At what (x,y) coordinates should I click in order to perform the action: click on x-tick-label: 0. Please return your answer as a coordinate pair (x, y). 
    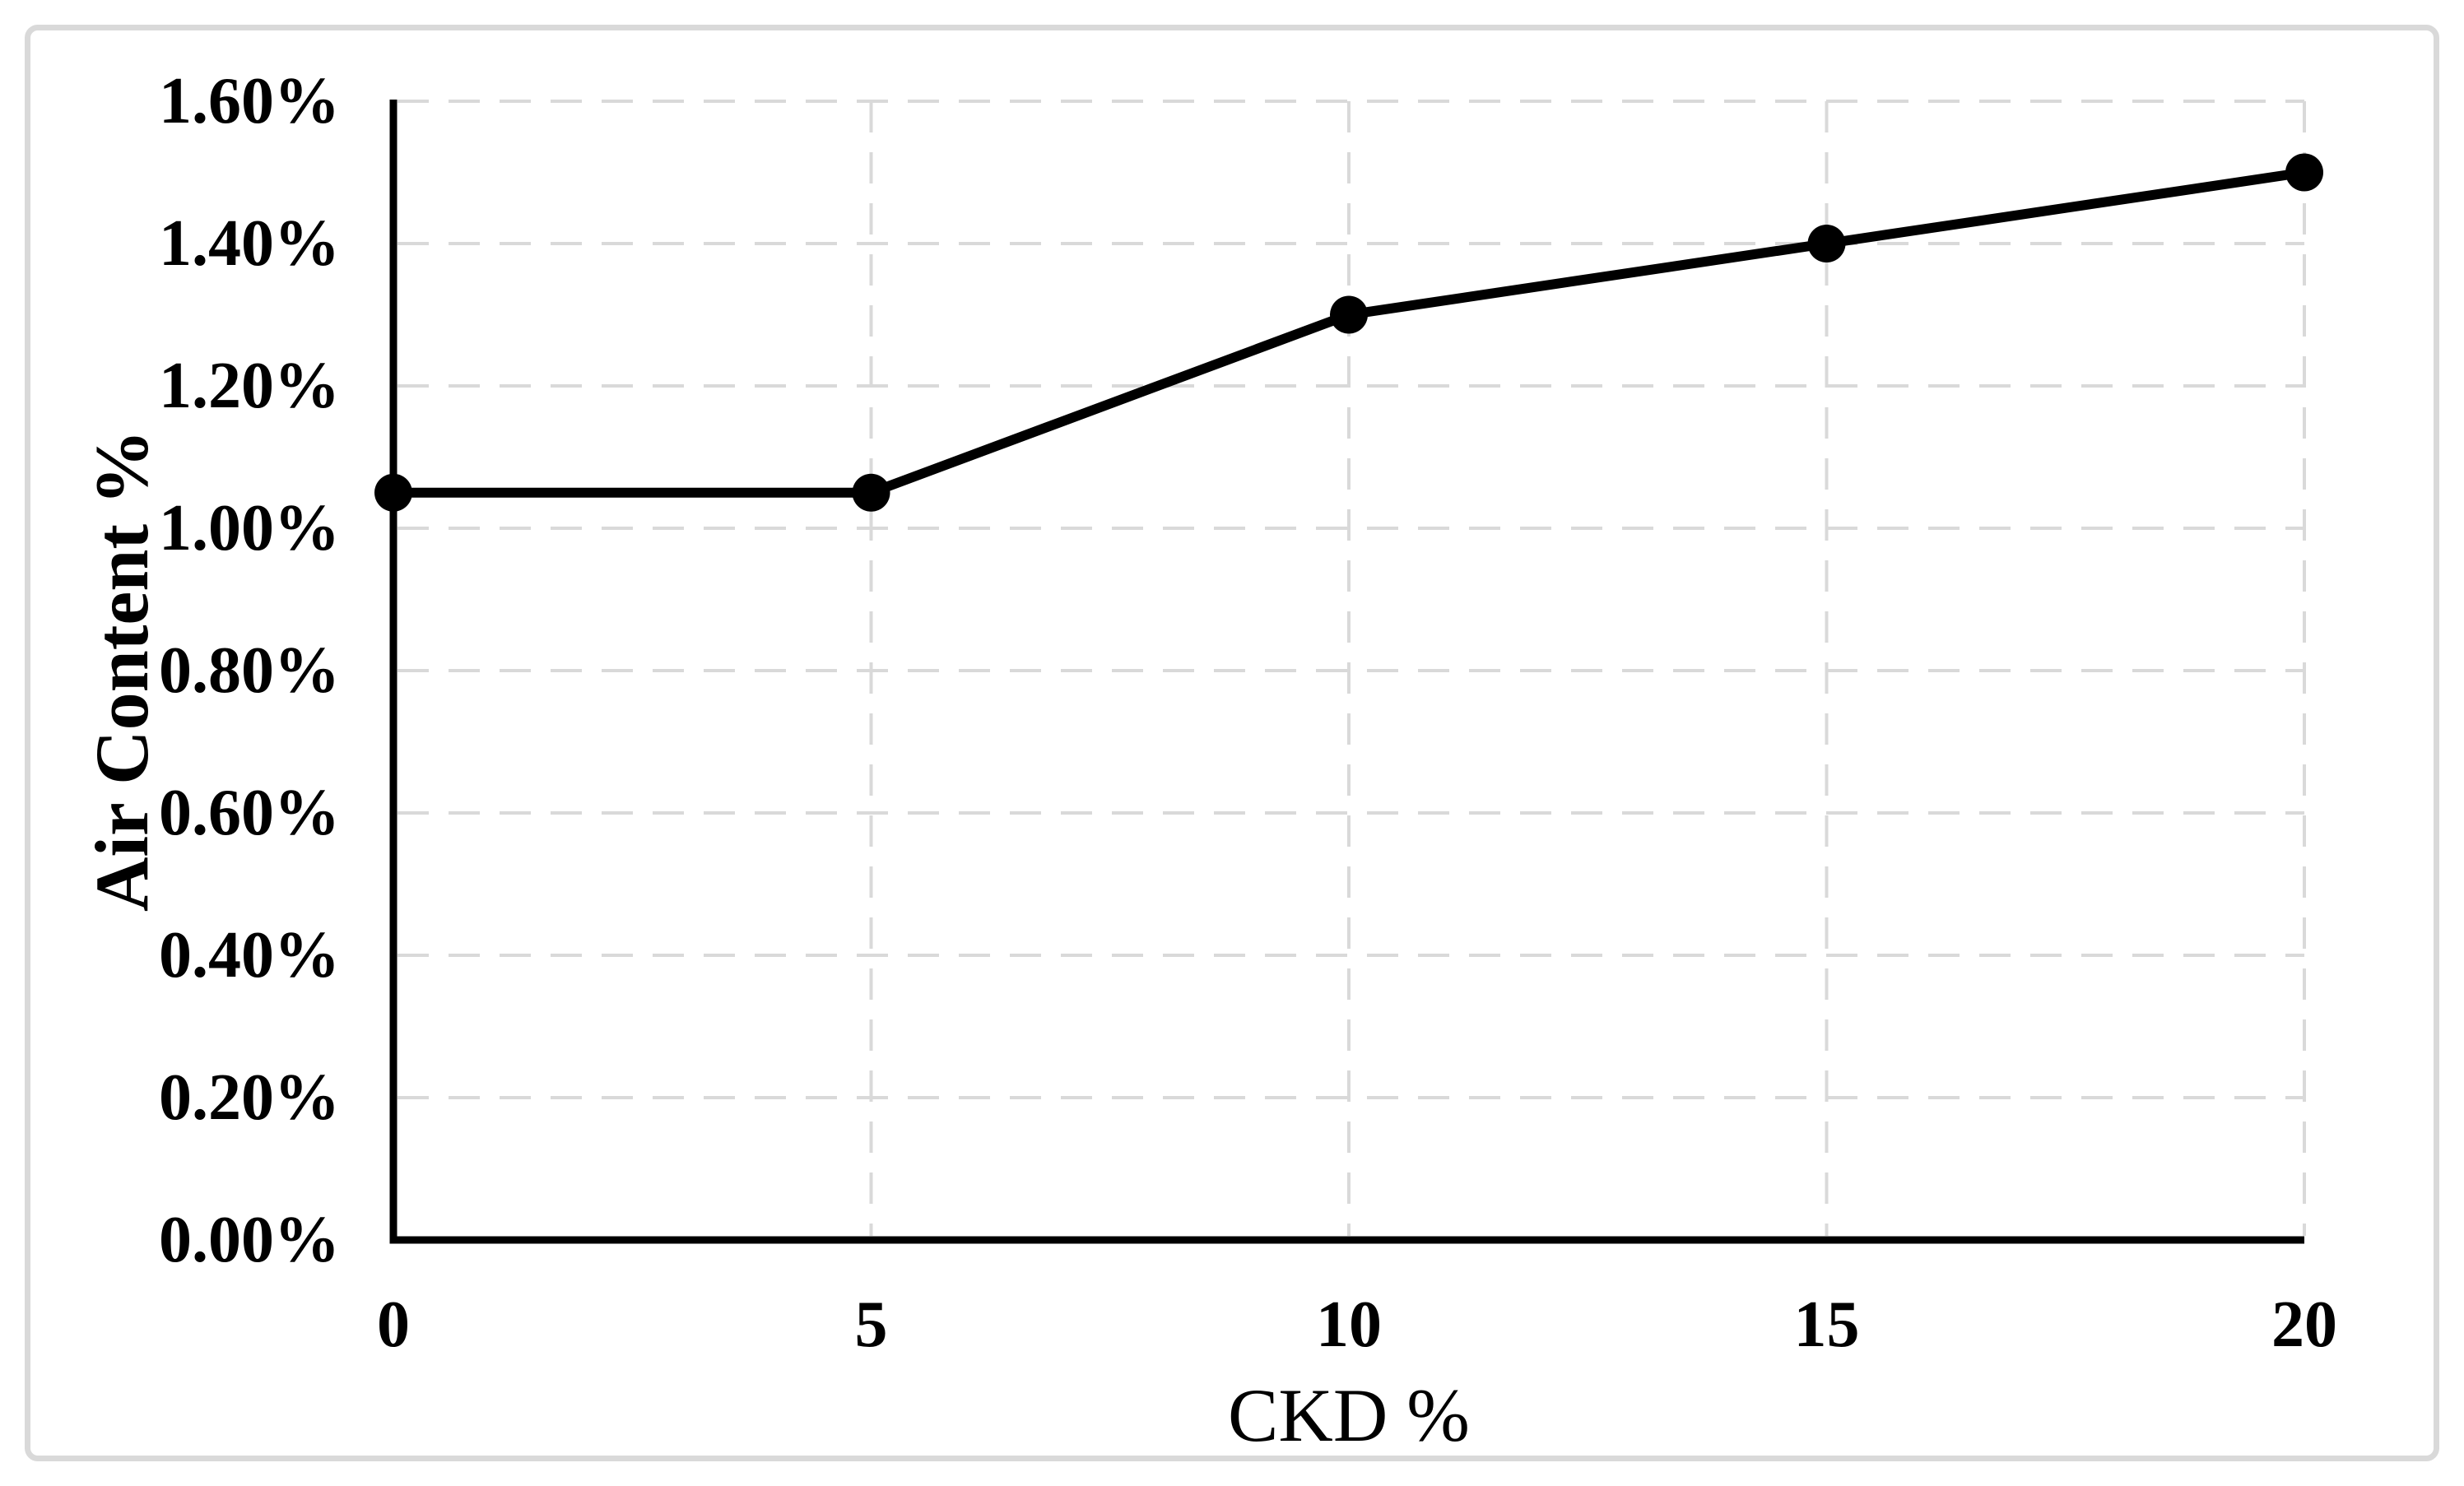
    Looking at the image, I should click on (393, 1325).